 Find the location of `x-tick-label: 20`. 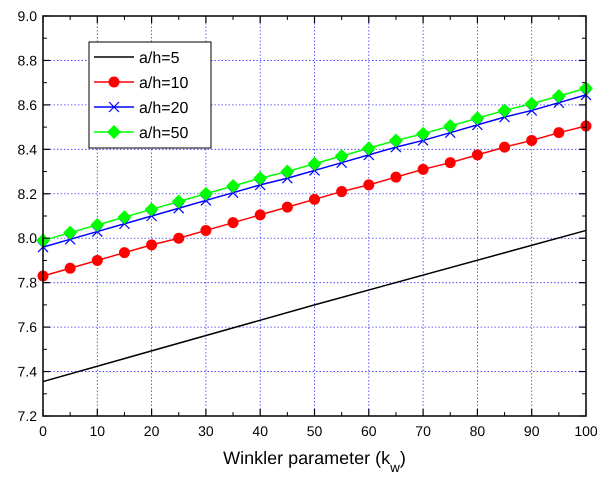

x-tick-label: 20 is located at coordinates (152, 431).